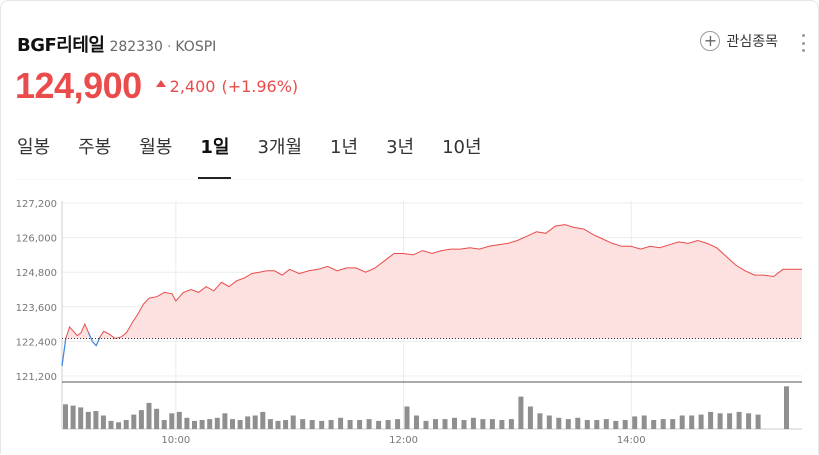 This screenshot has height=455, width=819. Describe the element at coordinates (160, 83) in the screenshot. I see `up-triangle-icon` at that location.